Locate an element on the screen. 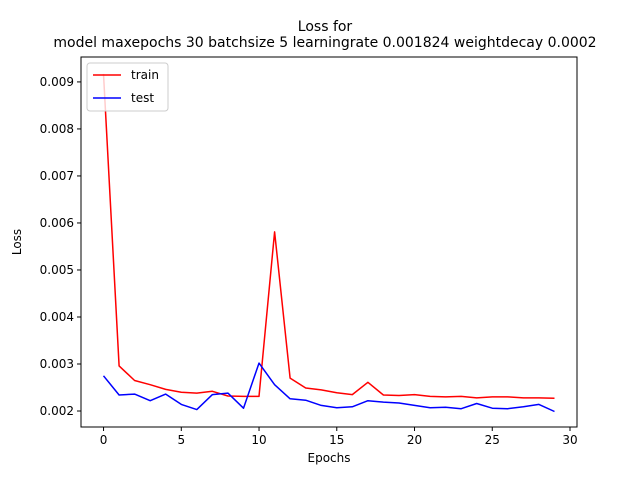  x-tick-label: 25 is located at coordinates (492, 440).